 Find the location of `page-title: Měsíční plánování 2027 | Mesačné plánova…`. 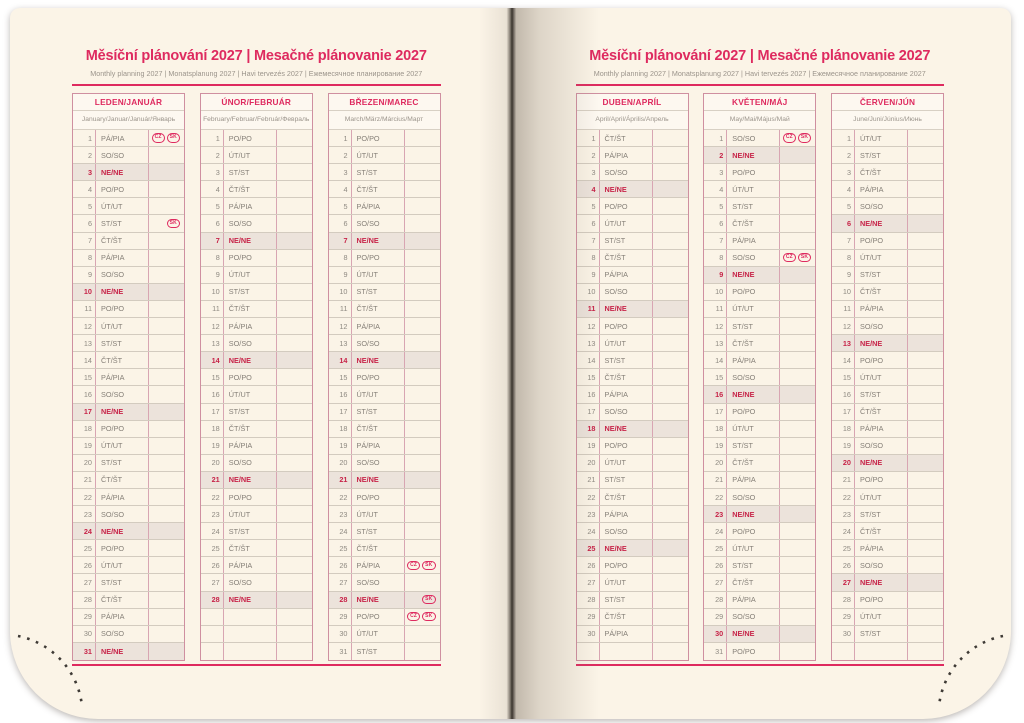

page-title: Měsíční plánování 2027 | Mesačné plánova… is located at coordinates (760, 56).